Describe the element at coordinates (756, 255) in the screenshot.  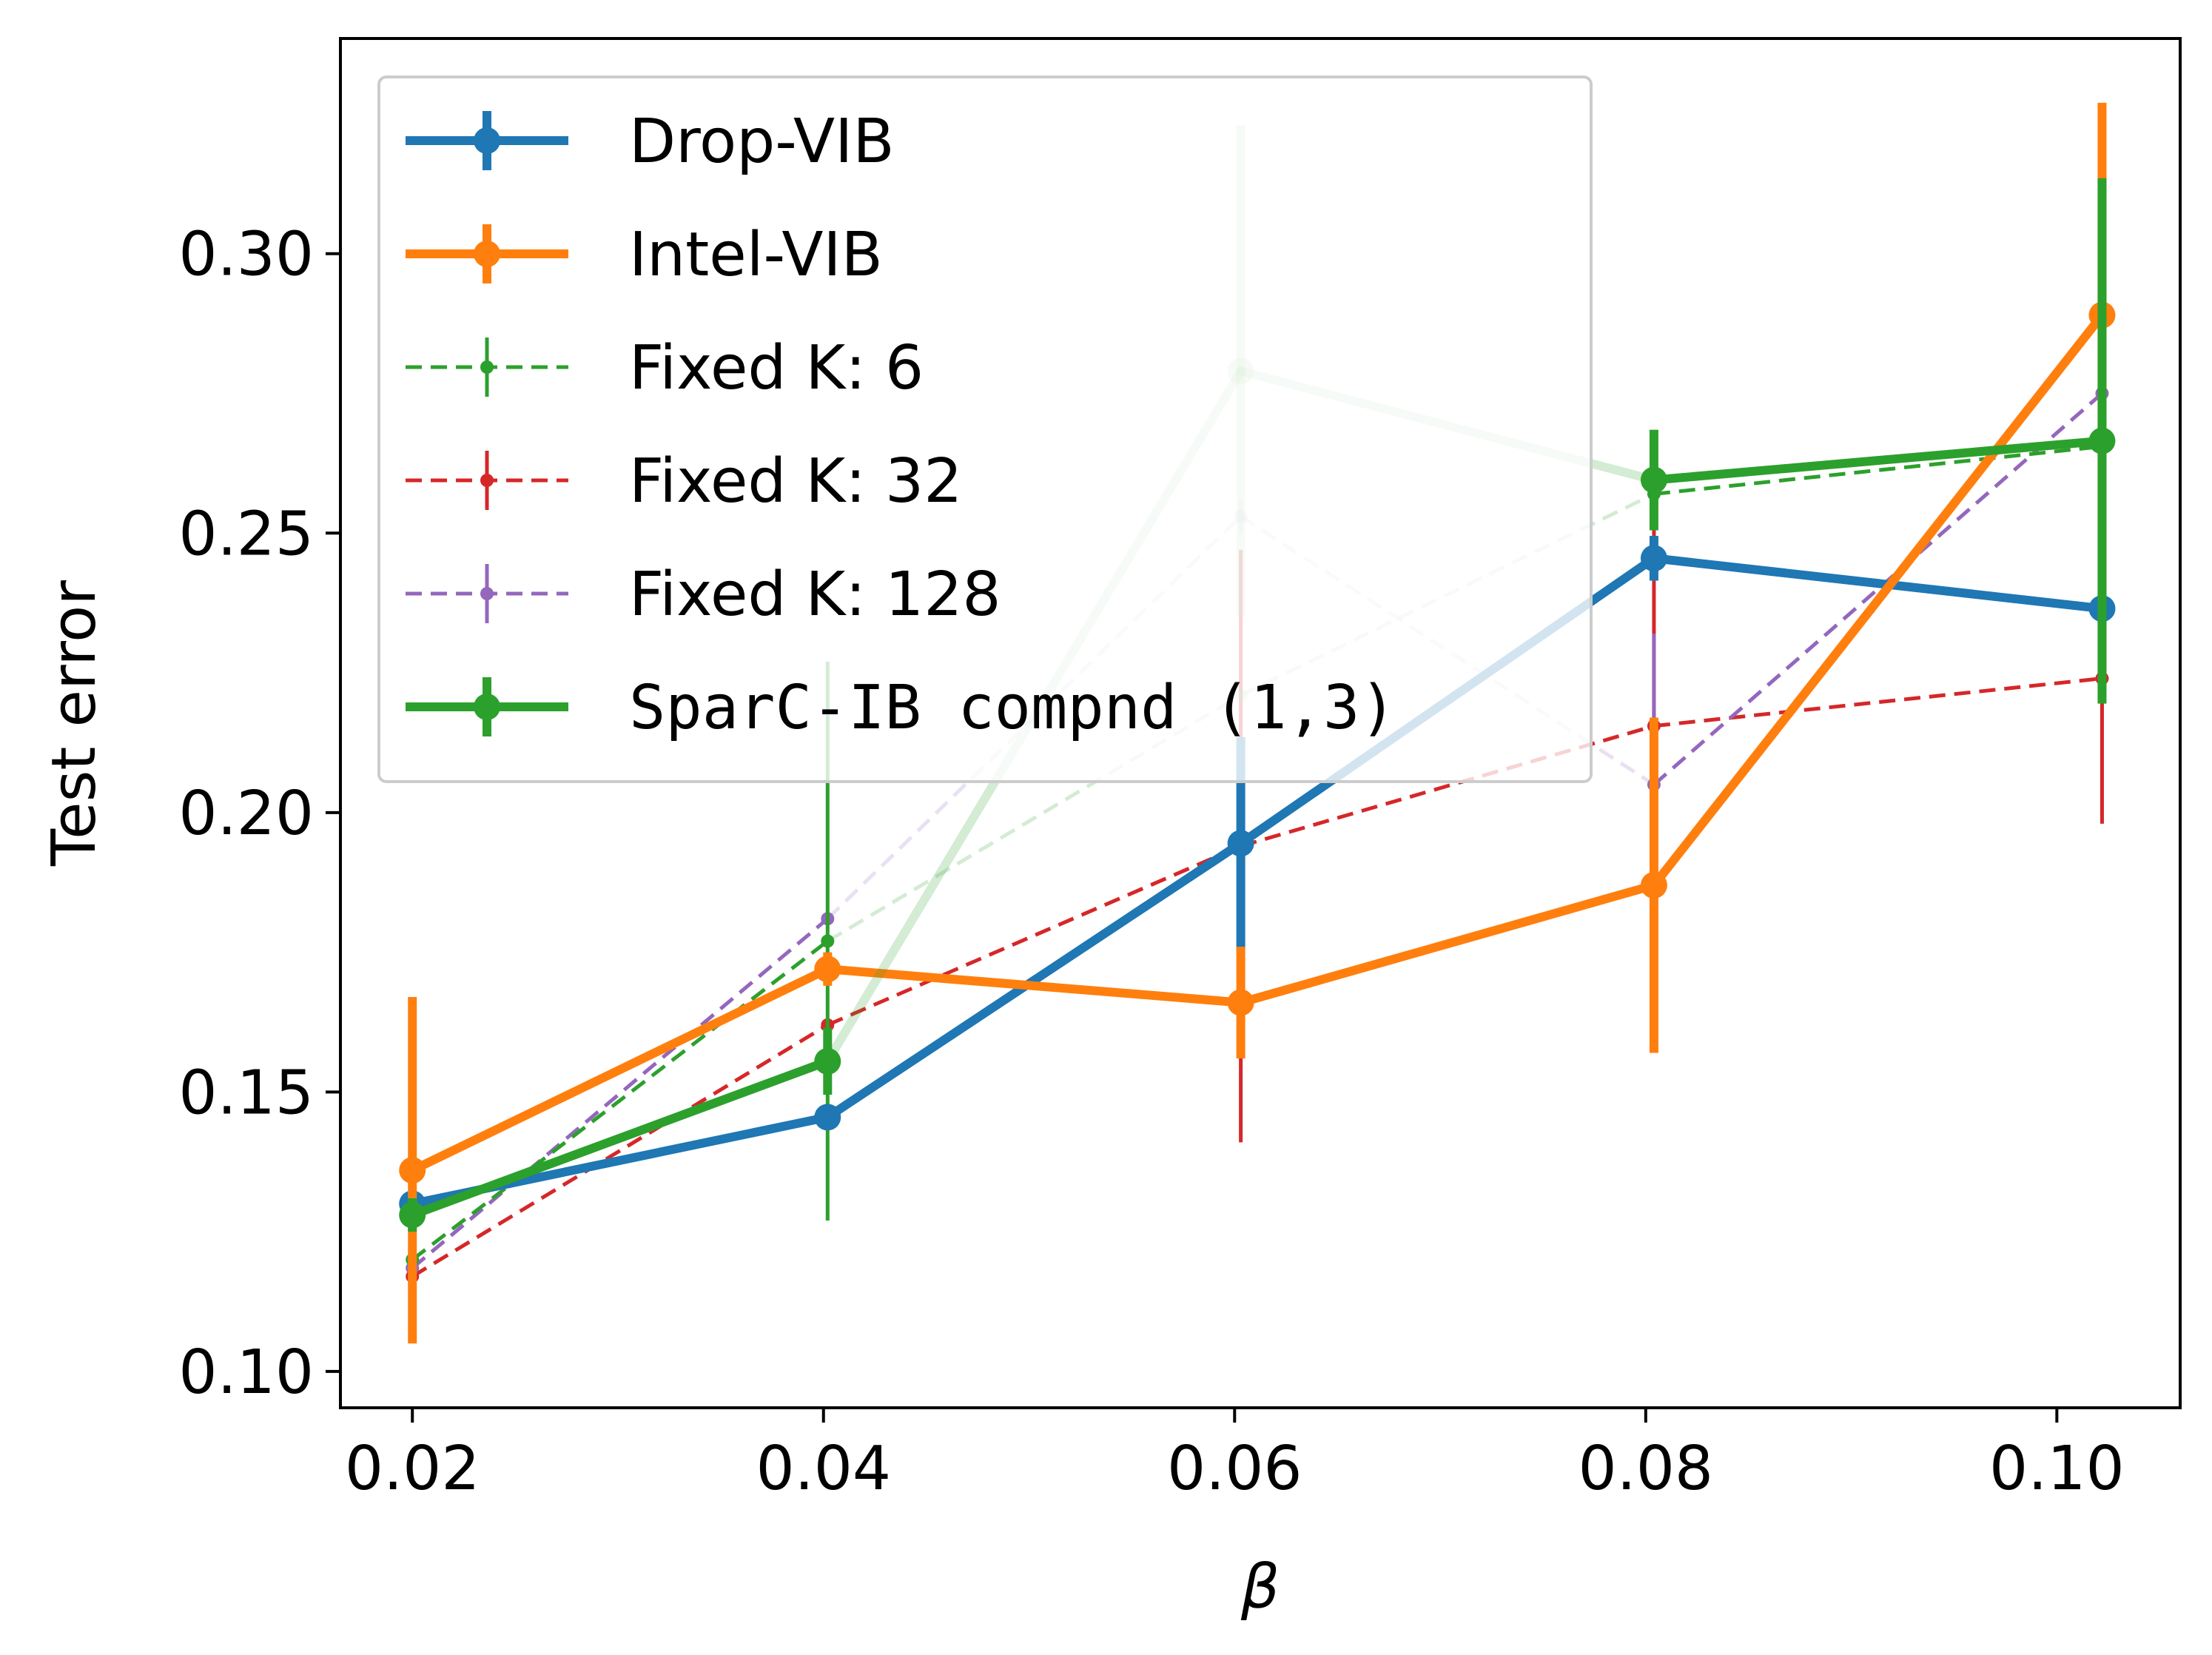
I see `legend-label: Intel-VIB` at that location.